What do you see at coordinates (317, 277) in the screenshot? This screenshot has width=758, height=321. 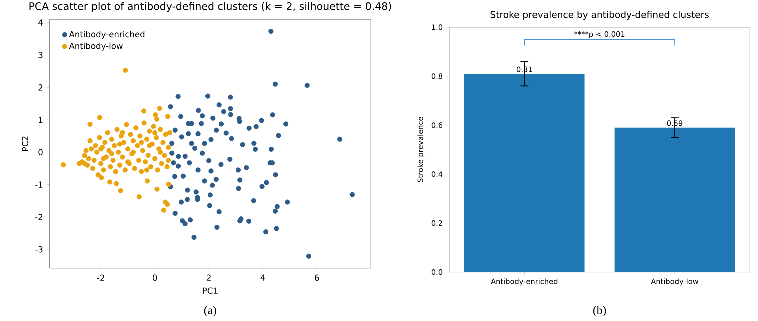 I see `x-tick-label: 6` at bounding box center [317, 277].